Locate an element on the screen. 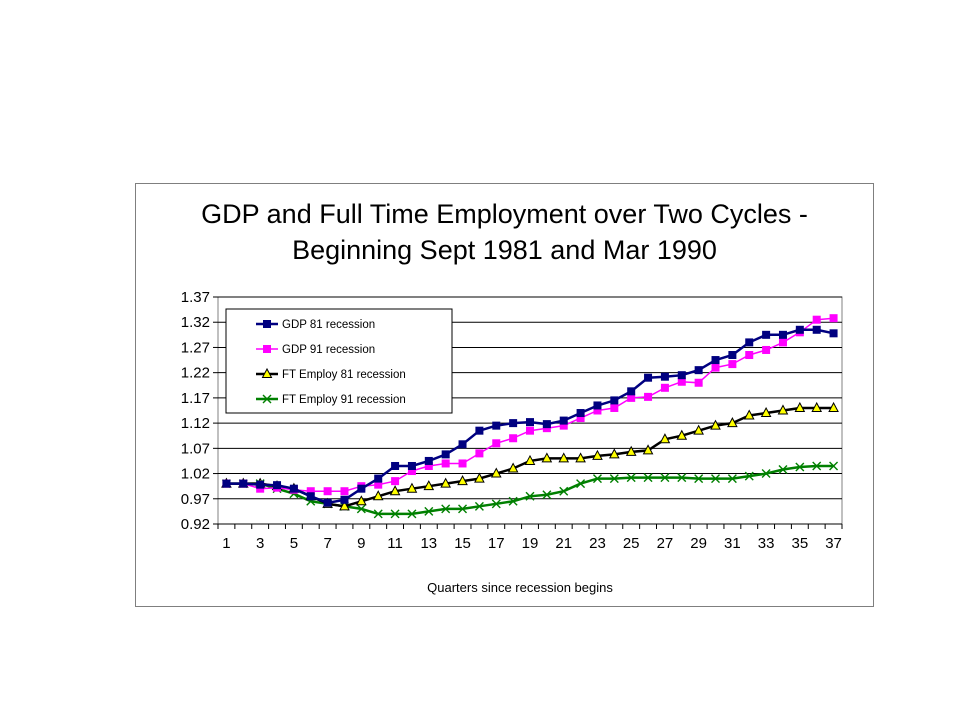  y-tick-label: 0.92 is located at coordinates (195, 524).